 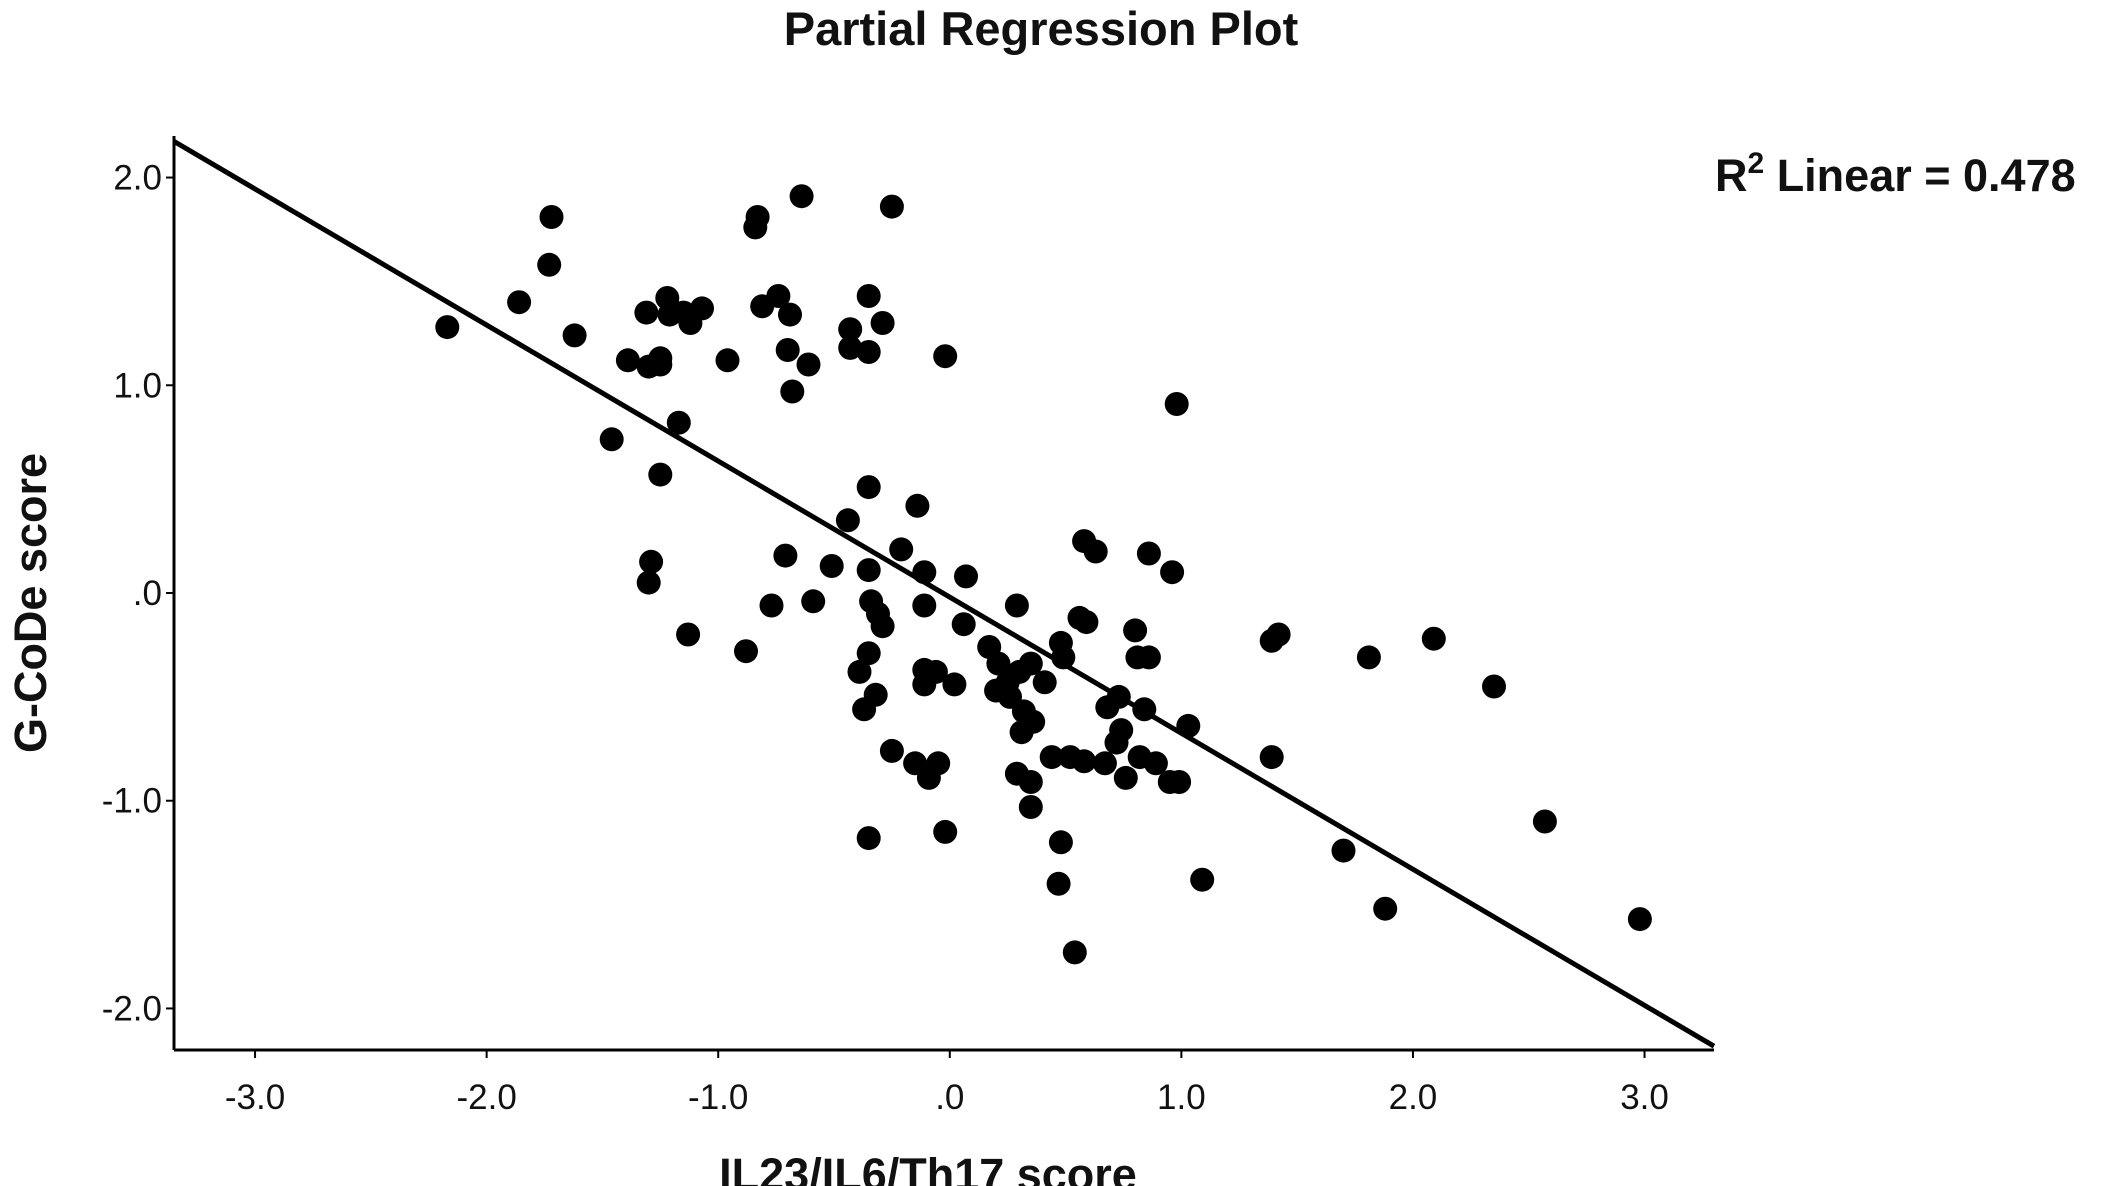 I want to click on r-squared-superscript: 2, so click(x=1756, y=163).